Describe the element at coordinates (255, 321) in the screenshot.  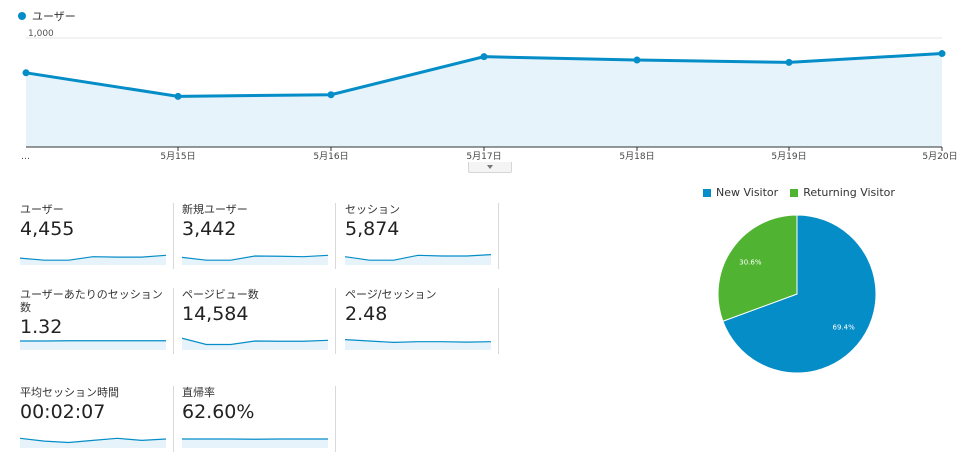
I see `metric-tile: ページビュー数 14,584` at that location.